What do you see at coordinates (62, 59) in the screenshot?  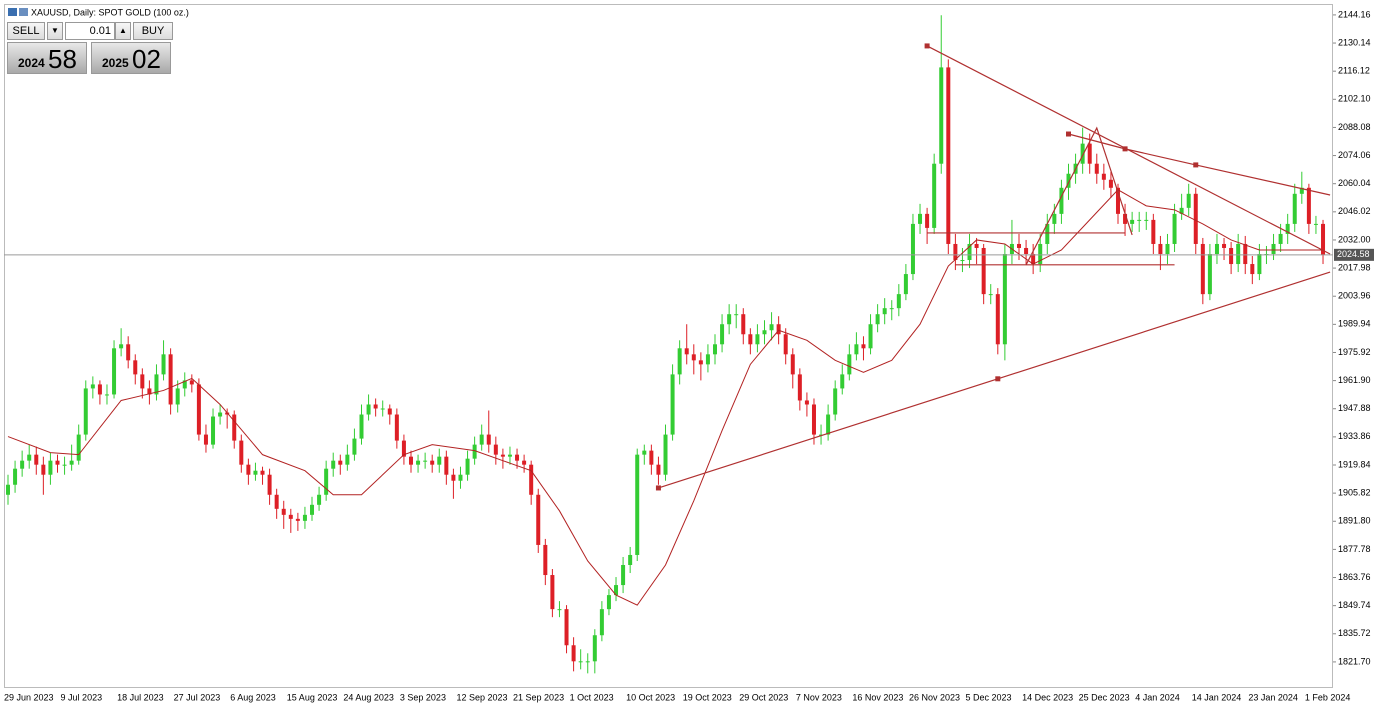 I see `bid-small: 58` at bounding box center [62, 59].